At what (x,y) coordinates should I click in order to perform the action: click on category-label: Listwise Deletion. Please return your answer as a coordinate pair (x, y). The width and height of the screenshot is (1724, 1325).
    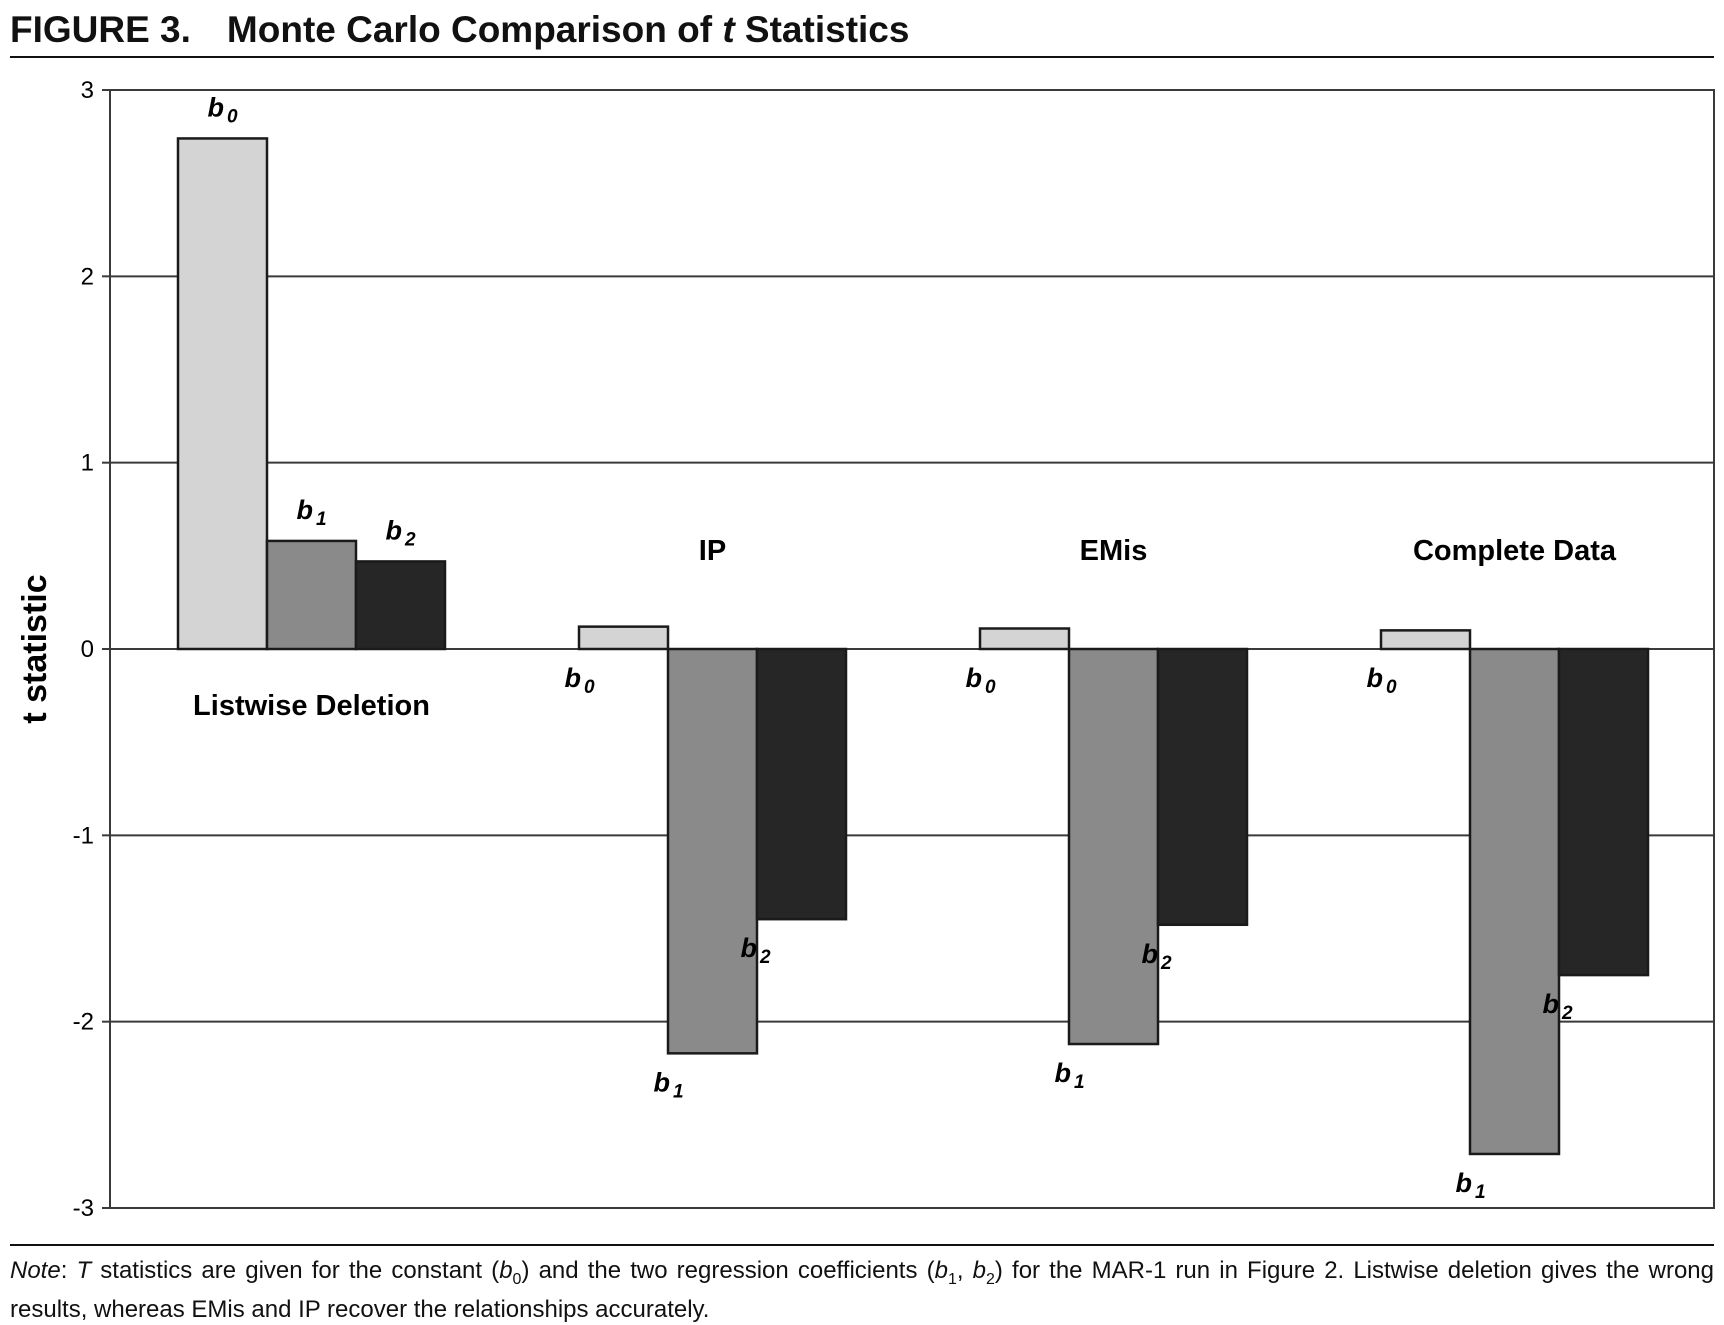
    Looking at the image, I should click on (311, 706).